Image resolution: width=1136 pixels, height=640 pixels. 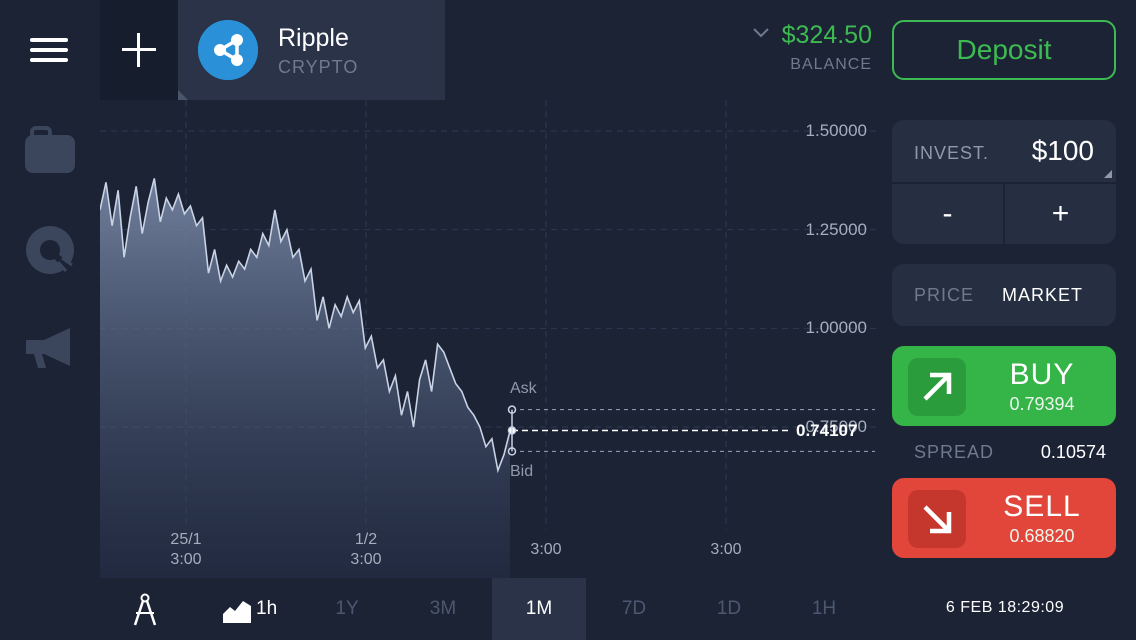 I want to click on asset-tab: Ripple CRYPTO, so click(x=311, y=50).